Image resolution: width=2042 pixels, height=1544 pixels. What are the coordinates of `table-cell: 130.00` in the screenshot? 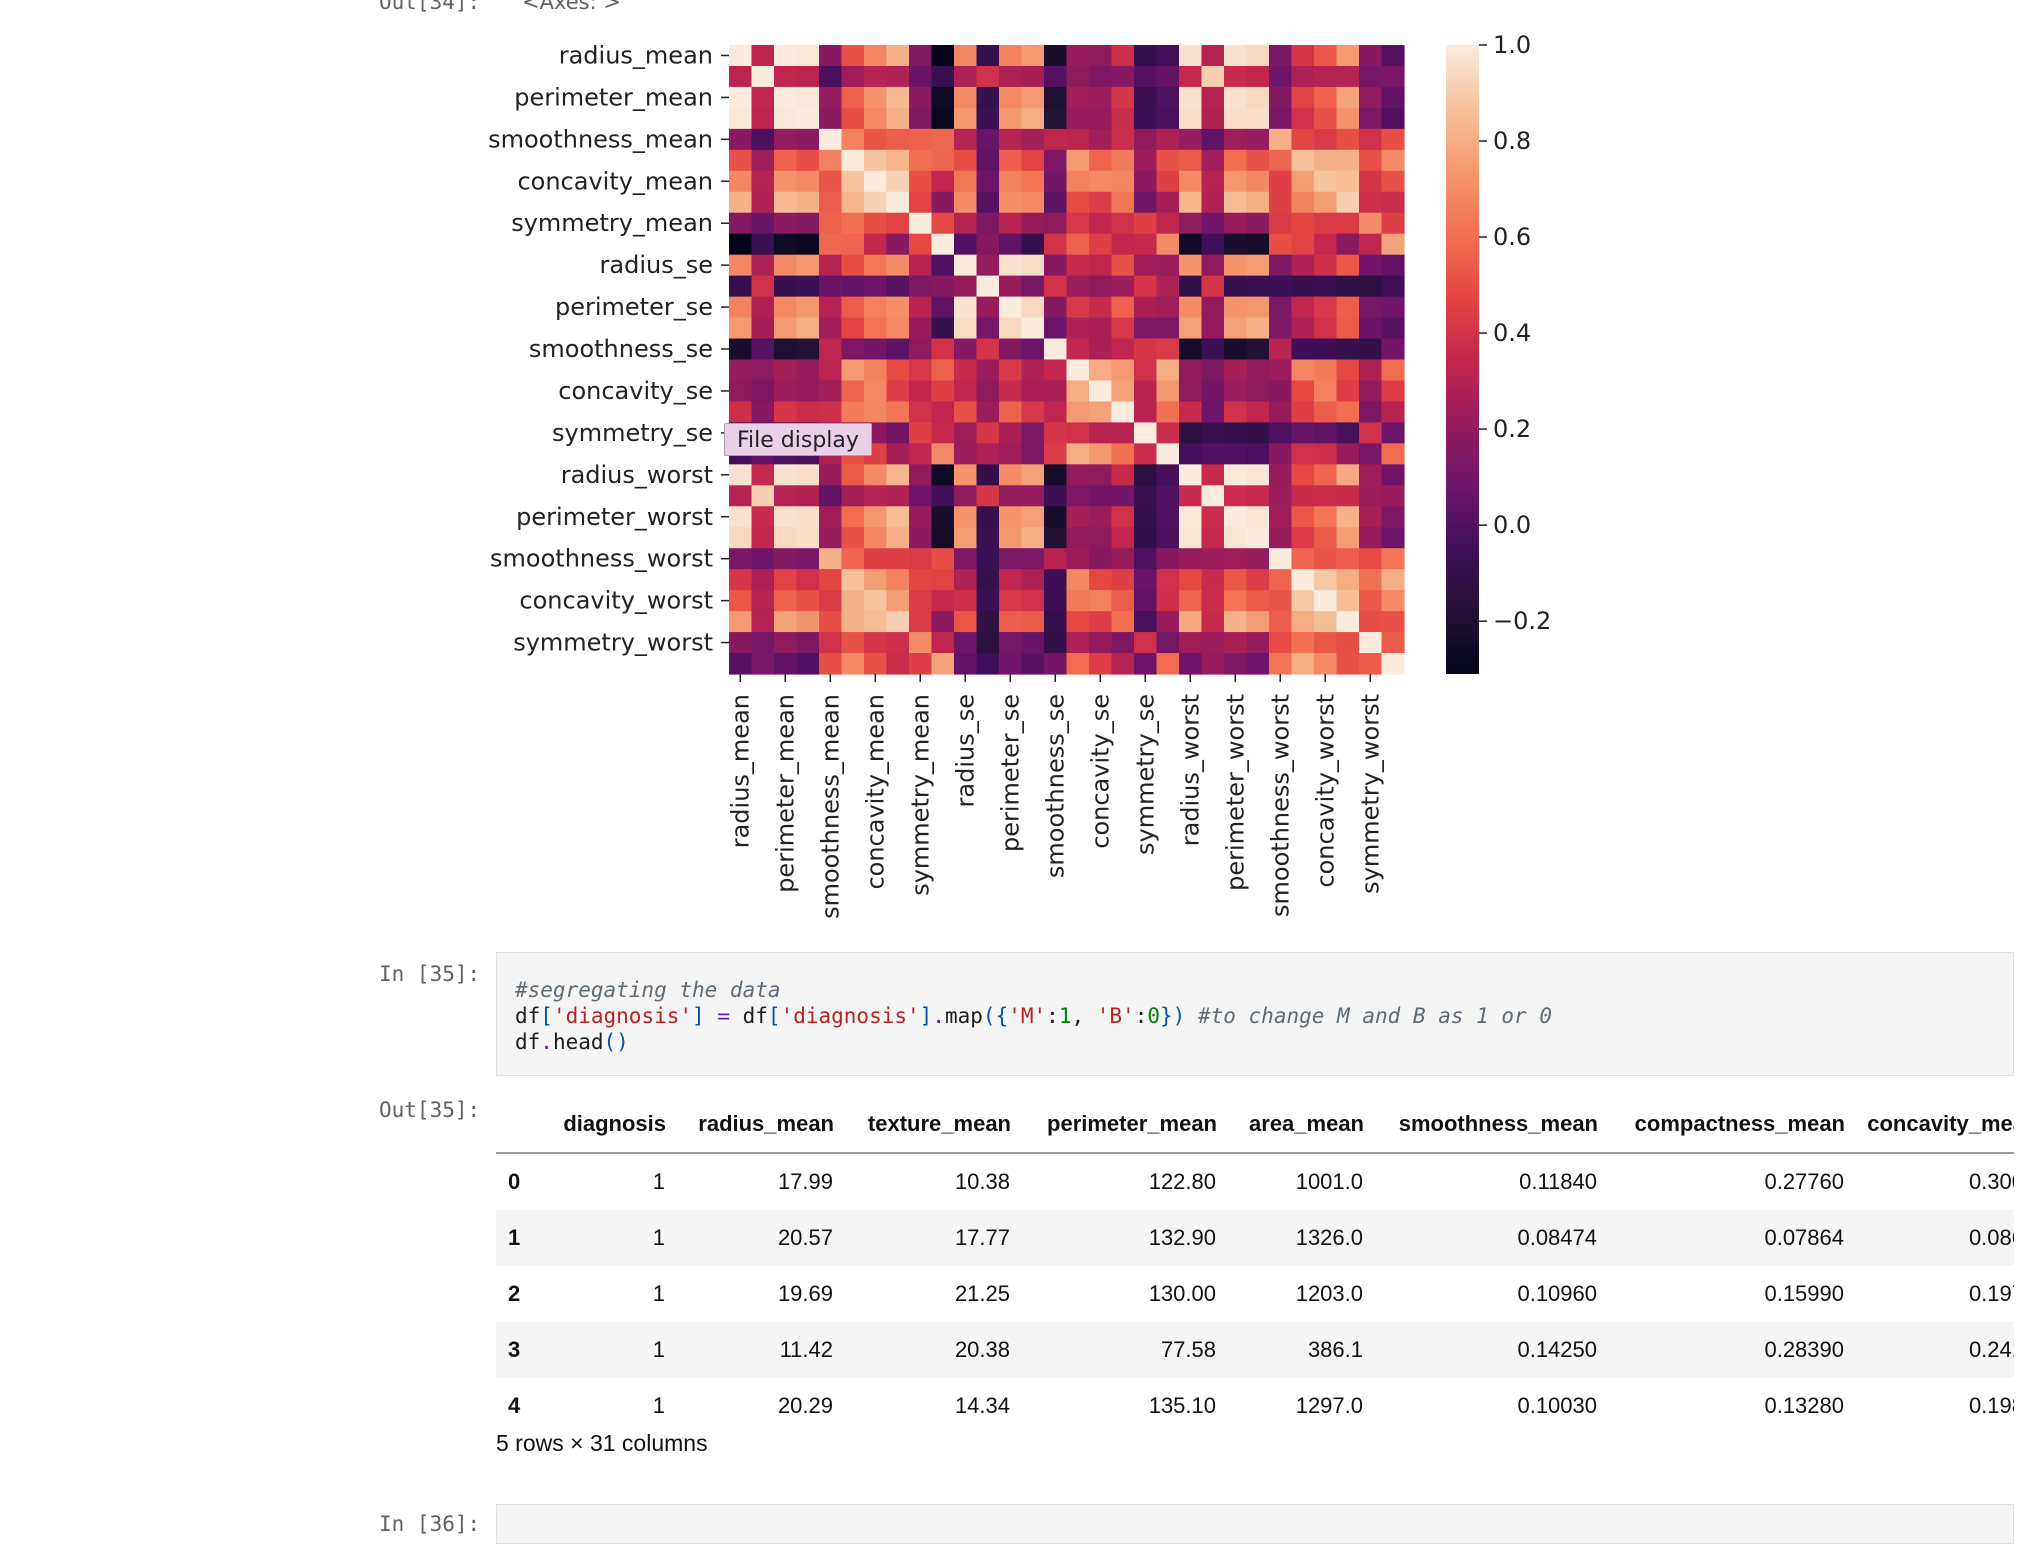 It's located at (1182, 1293).